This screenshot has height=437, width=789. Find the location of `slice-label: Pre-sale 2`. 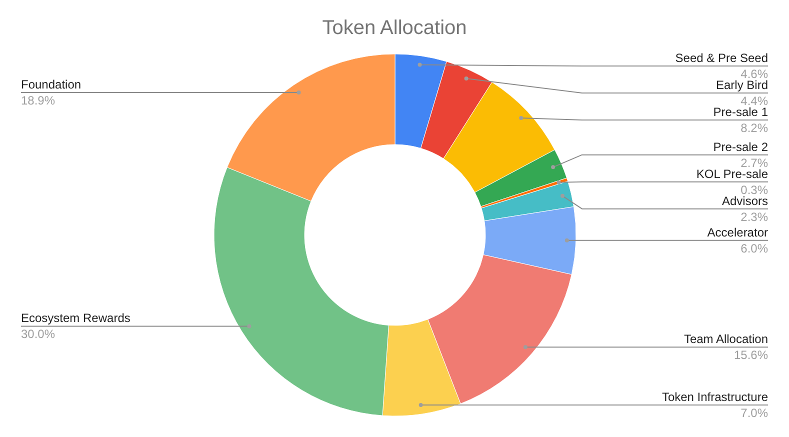

slice-label: Pre-sale 2 is located at coordinates (740, 147).